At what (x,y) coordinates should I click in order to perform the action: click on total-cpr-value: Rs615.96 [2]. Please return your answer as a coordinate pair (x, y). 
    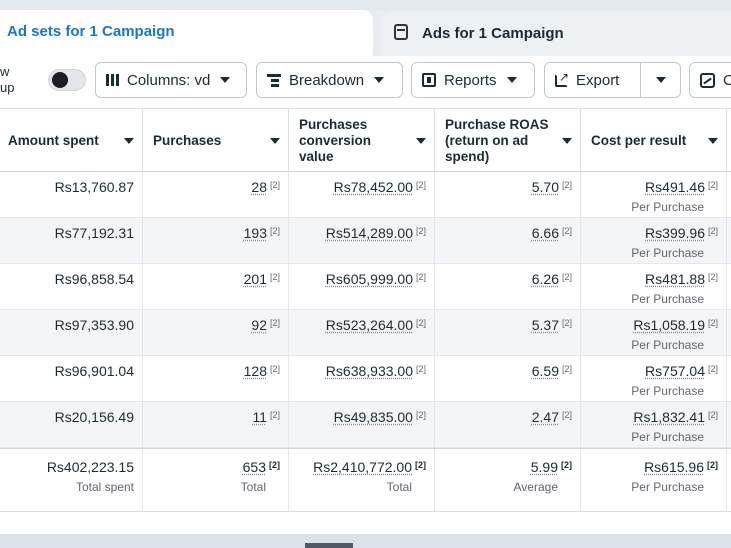
    Looking at the image, I should click on (681, 467).